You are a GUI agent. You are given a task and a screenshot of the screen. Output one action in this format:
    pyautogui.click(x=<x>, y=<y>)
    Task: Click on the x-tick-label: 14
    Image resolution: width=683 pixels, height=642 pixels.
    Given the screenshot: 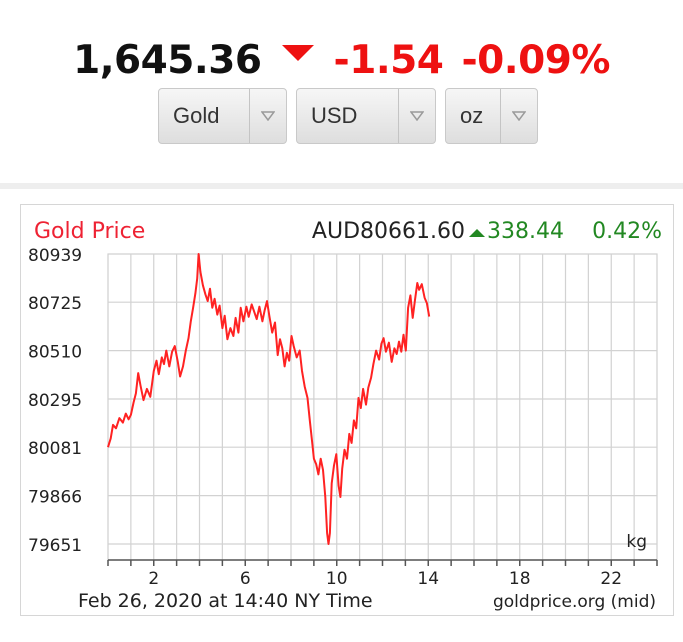 What is the action you would take?
    pyautogui.click(x=428, y=579)
    